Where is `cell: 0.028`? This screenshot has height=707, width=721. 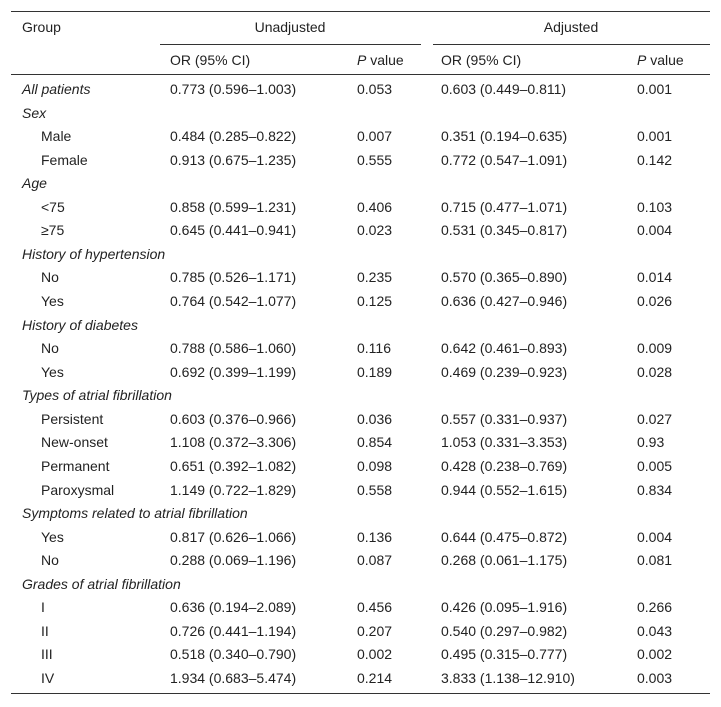 cell: 0.028 is located at coordinates (655, 371).